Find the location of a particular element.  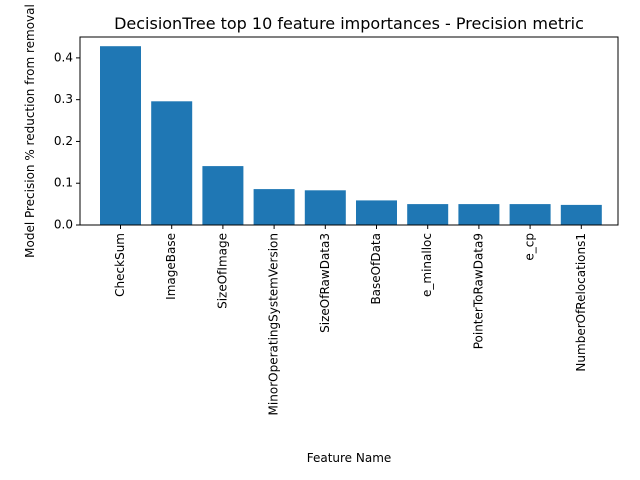

y-axis-label: Model Precision % reduction from removal is located at coordinates (30, 131).